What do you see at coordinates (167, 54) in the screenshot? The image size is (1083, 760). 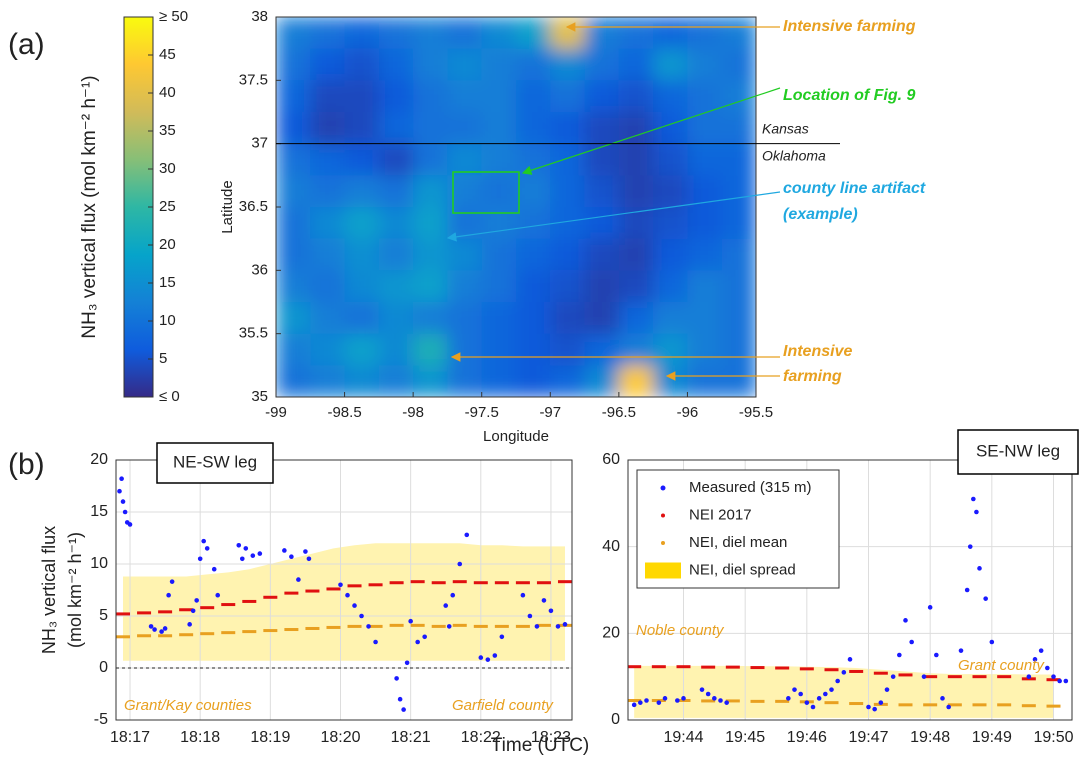 I see `colorbar-tick-label: 45` at bounding box center [167, 54].